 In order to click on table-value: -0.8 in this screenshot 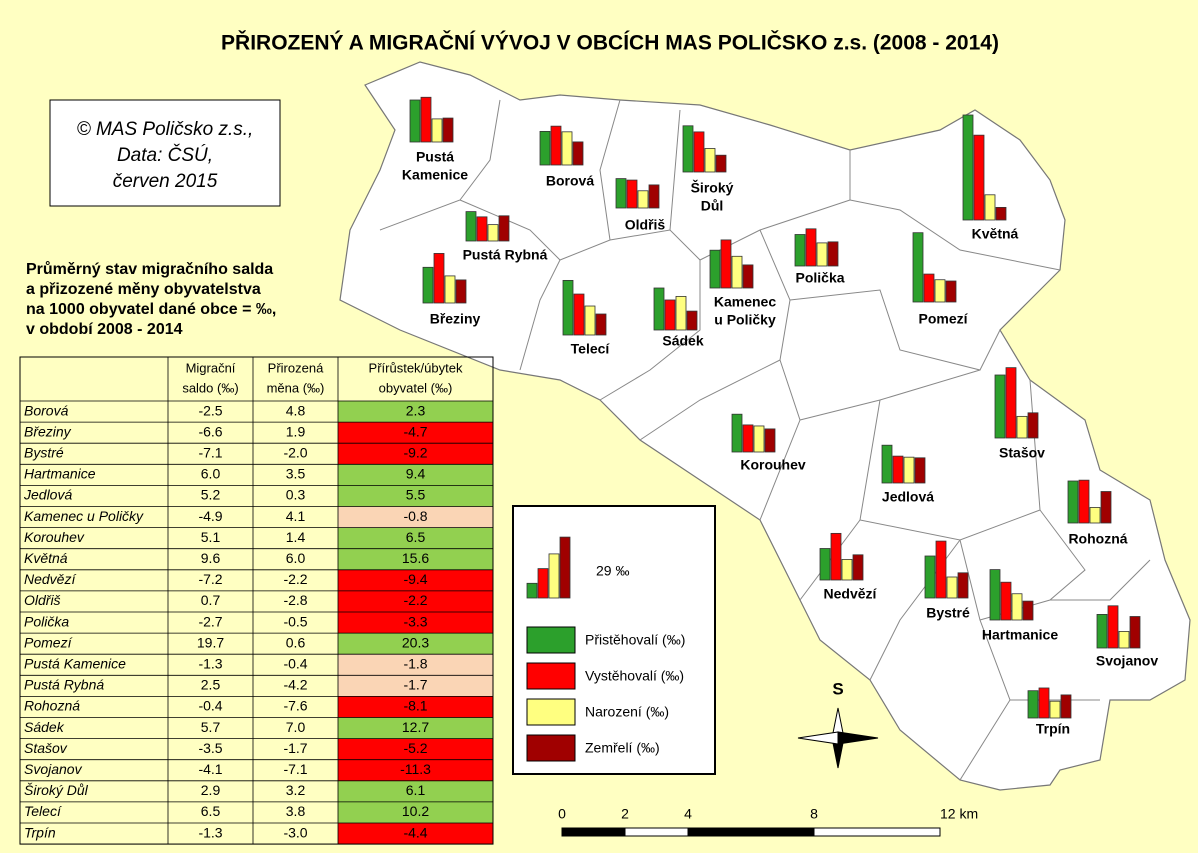, I will do `click(415, 516)`.